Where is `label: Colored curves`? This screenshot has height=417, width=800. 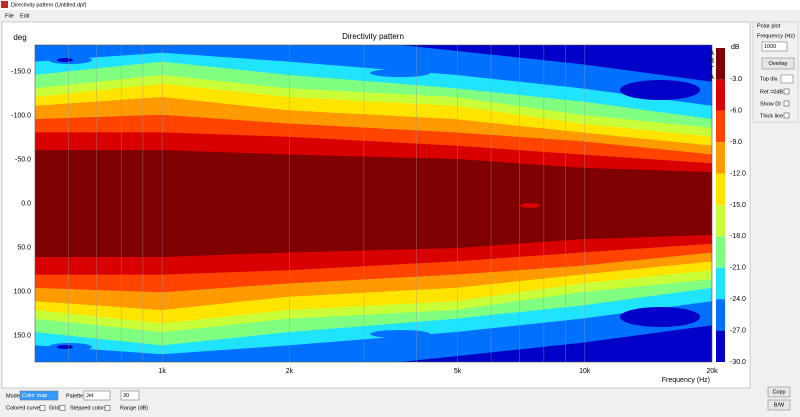
label: Colored curves is located at coordinates (24, 408).